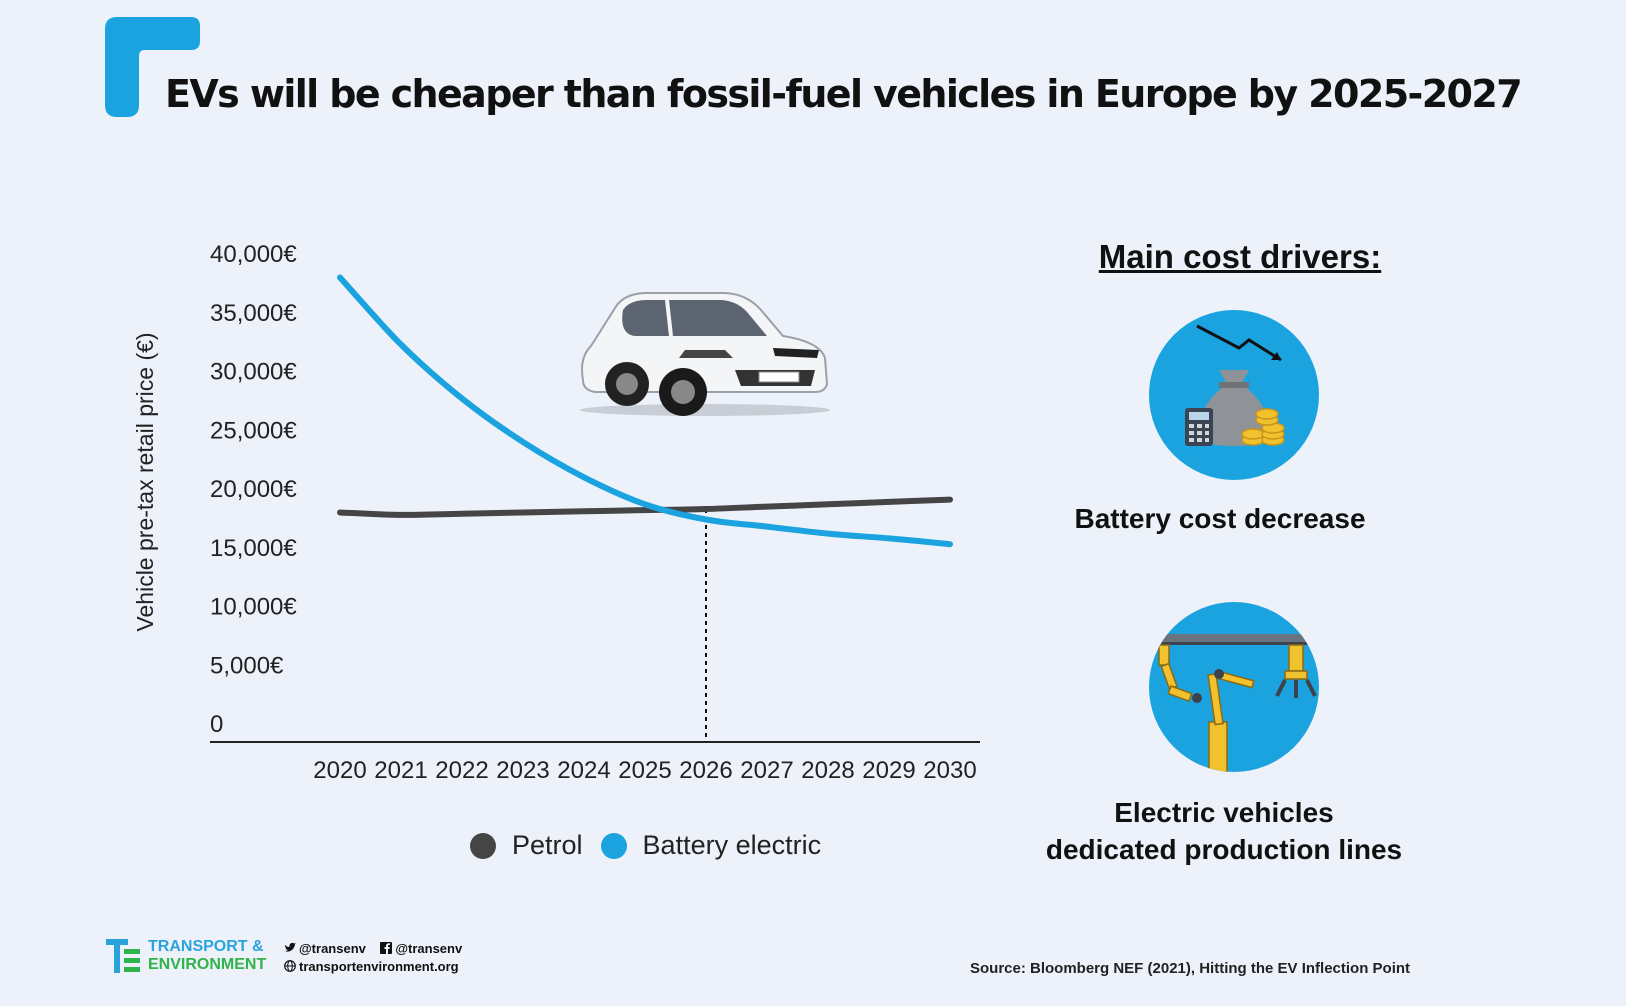  I want to click on money-bag-icon, so click(1234, 395).